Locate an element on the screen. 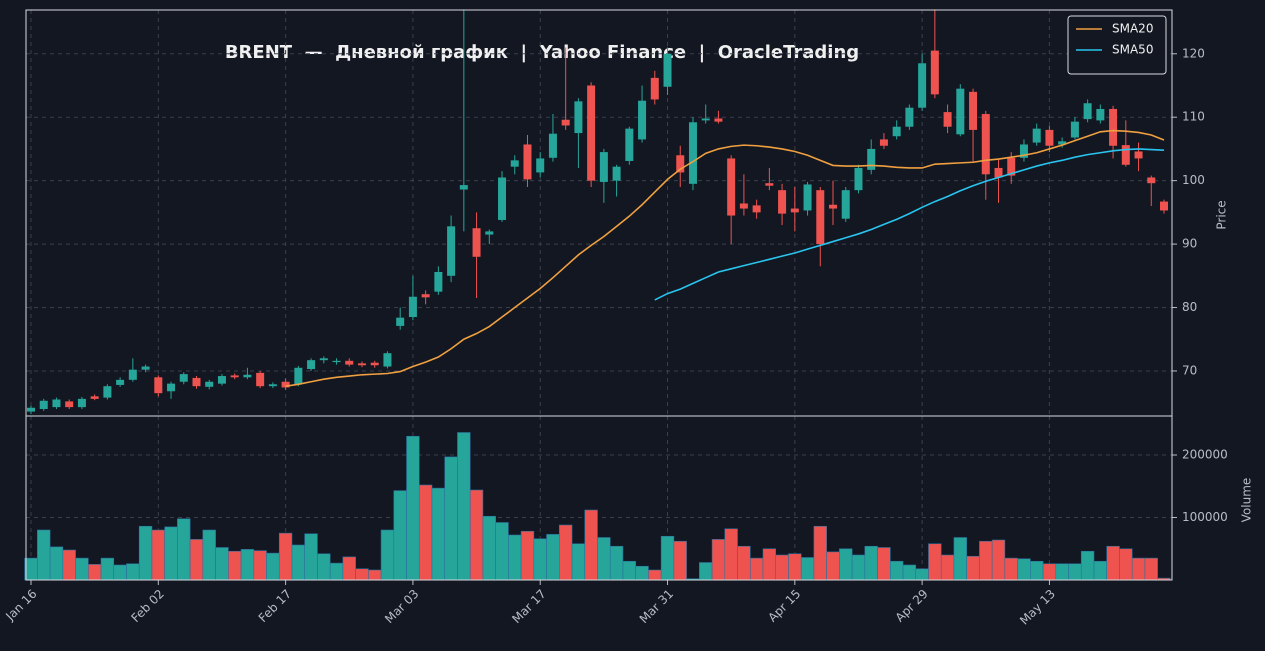 This screenshot has width=1265, height=651. y-tick-label: 70 is located at coordinates (1189, 370).